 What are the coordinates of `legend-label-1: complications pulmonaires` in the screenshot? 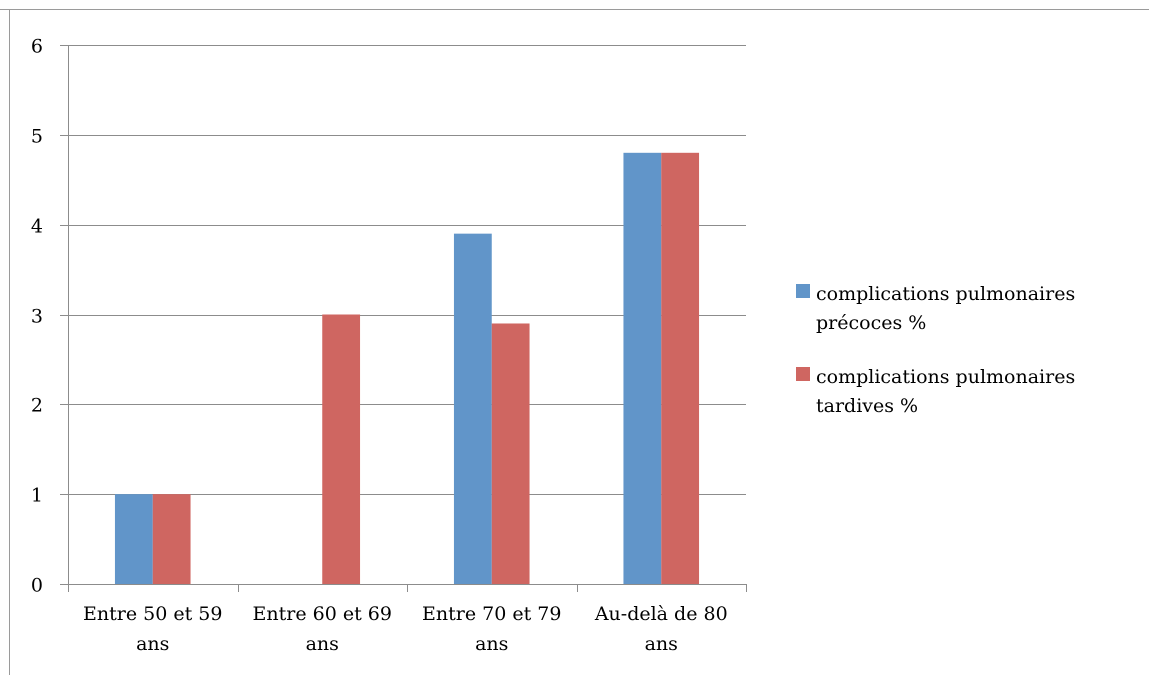 It's located at (945, 294).